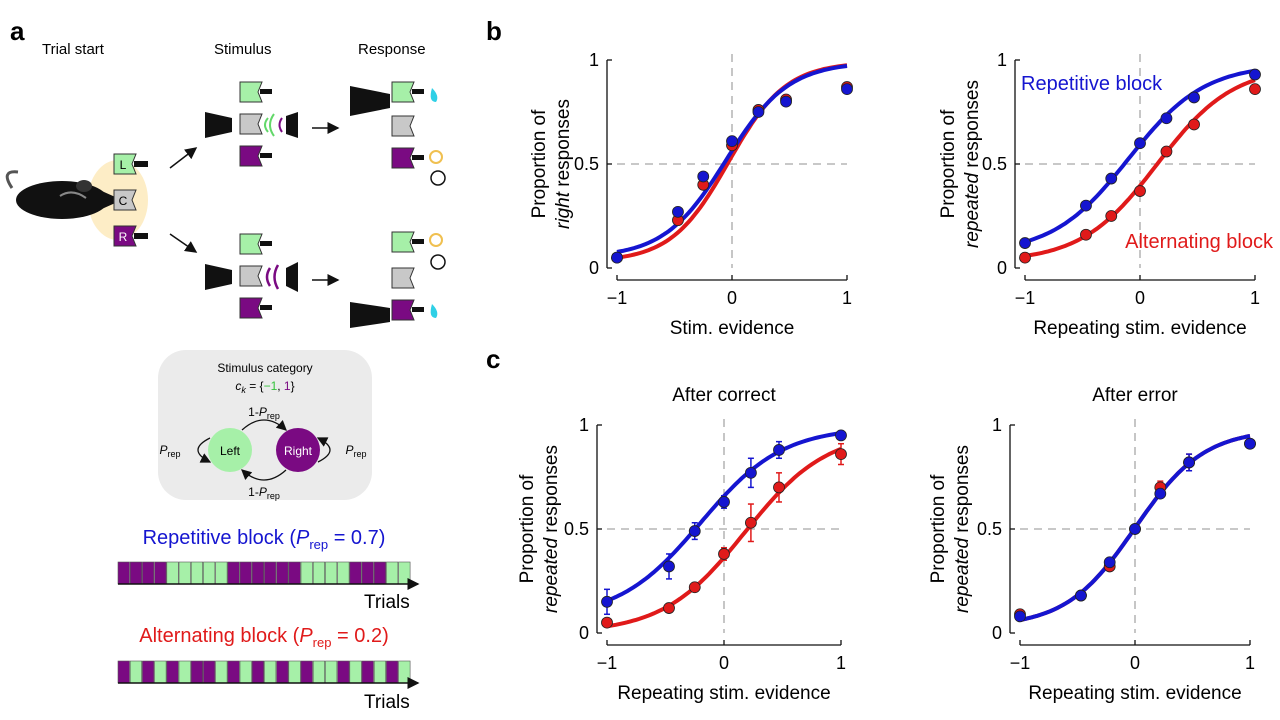  I want to click on x-tick-label: 0, so click(1135, 663).